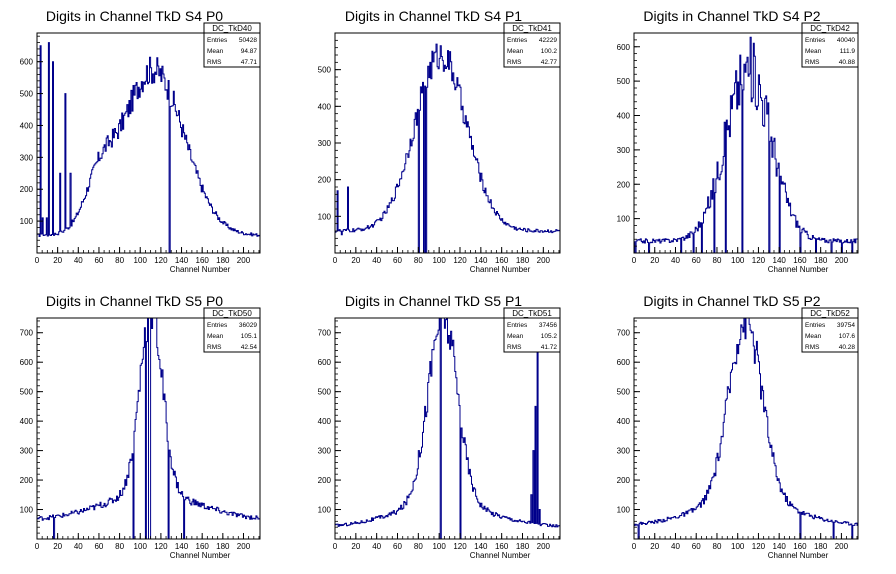 The width and height of the screenshot is (896, 574). Describe the element at coordinates (248, 40) in the screenshot. I see `stats-value: 50428` at that location.